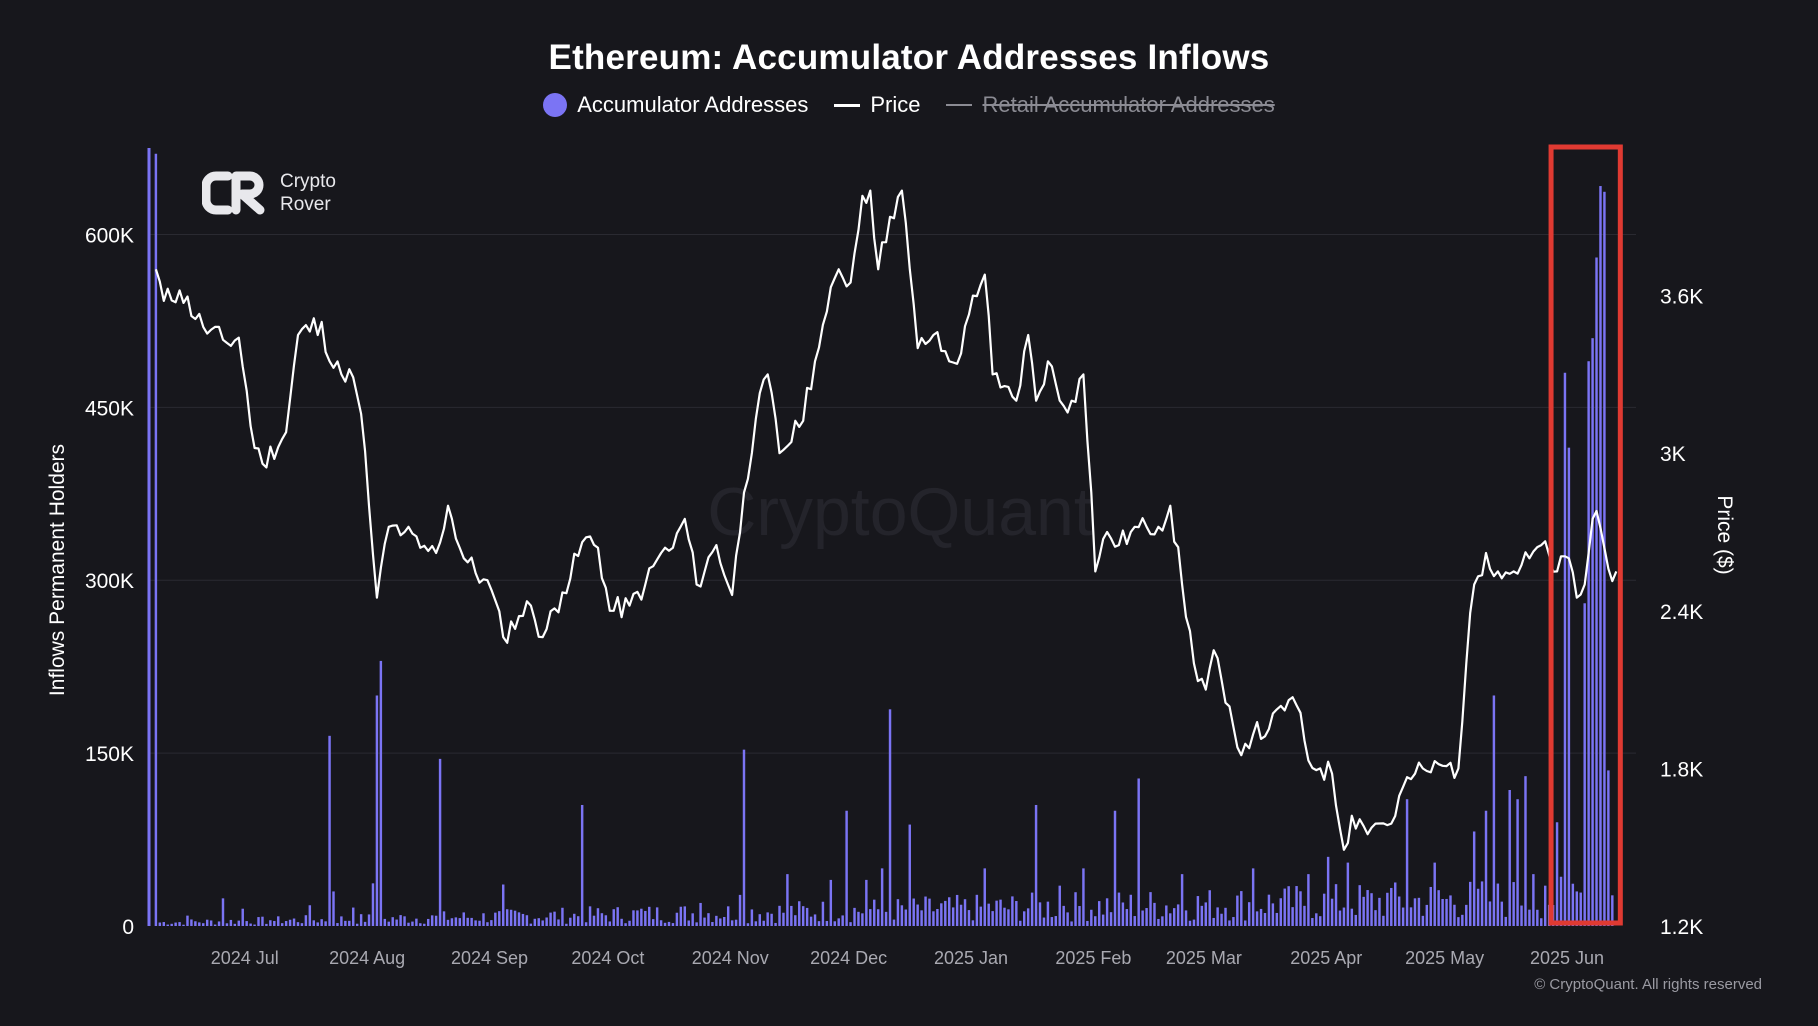  Describe the element at coordinates (675, 105) in the screenshot. I see `legend-item-accumulator: Accumulator Addresses` at that location.